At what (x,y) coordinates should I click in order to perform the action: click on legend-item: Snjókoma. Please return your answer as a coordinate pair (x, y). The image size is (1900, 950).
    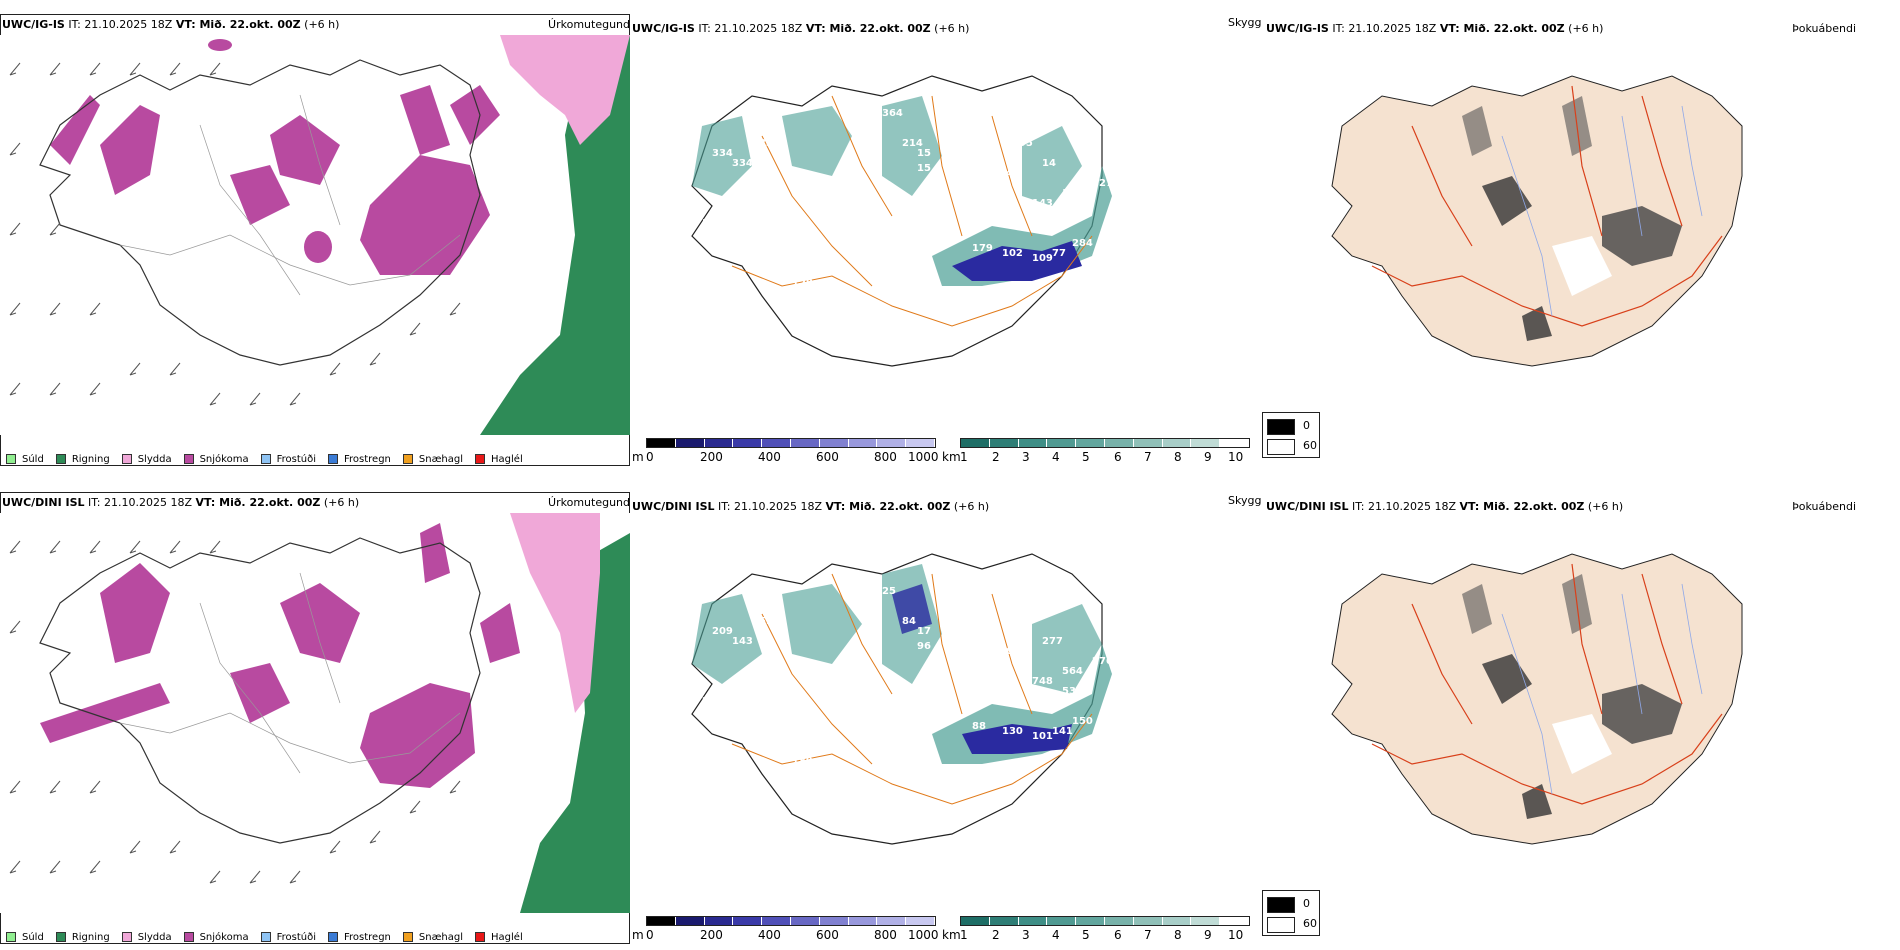
    Looking at the image, I should click on (216, 459).